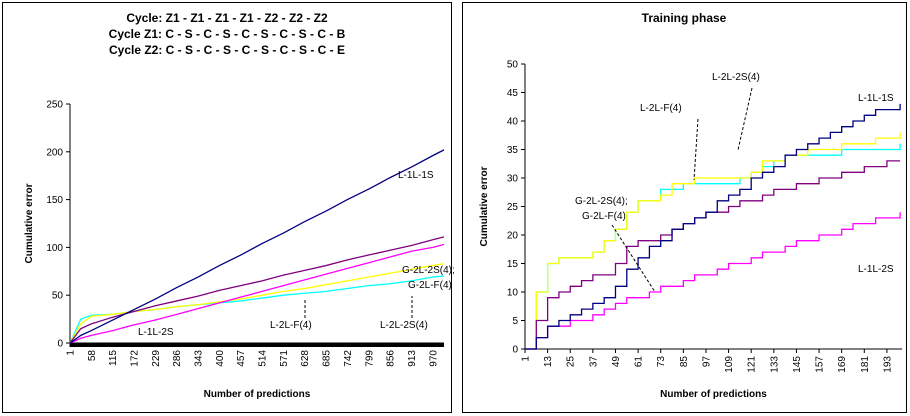  I want to click on x-tick-label: 115, so click(113, 358).